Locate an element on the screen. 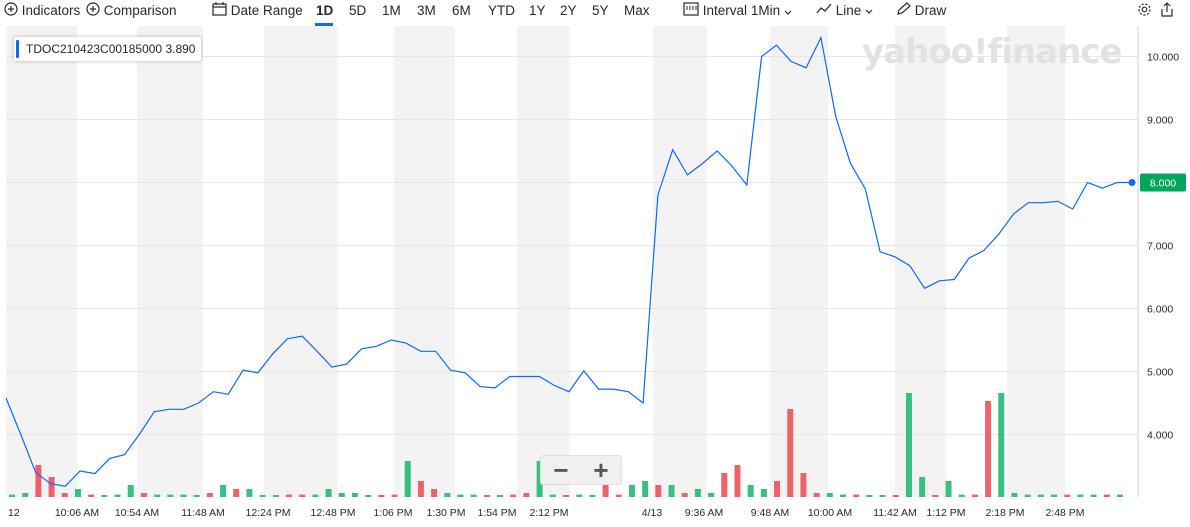 This screenshot has height=527, width=1190. comparison-button: Comparison is located at coordinates (131, 11).